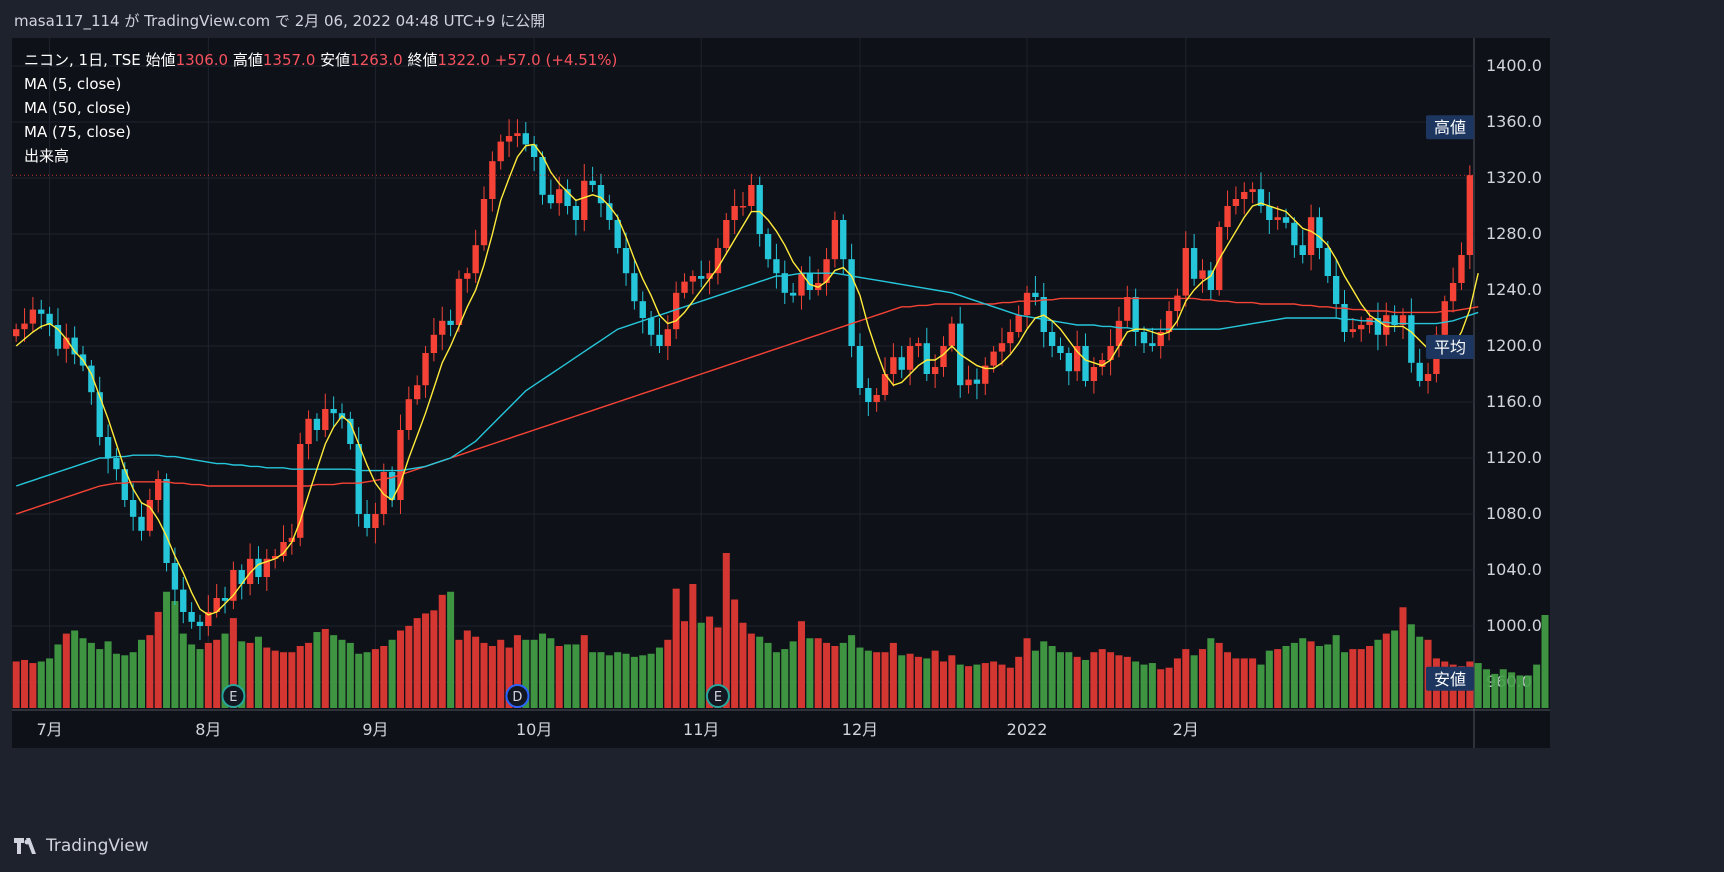 This screenshot has width=1724, height=872. Describe the element at coordinates (77, 108) in the screenshot. I see `indicator-ma50: MA (50, close)` at that location.